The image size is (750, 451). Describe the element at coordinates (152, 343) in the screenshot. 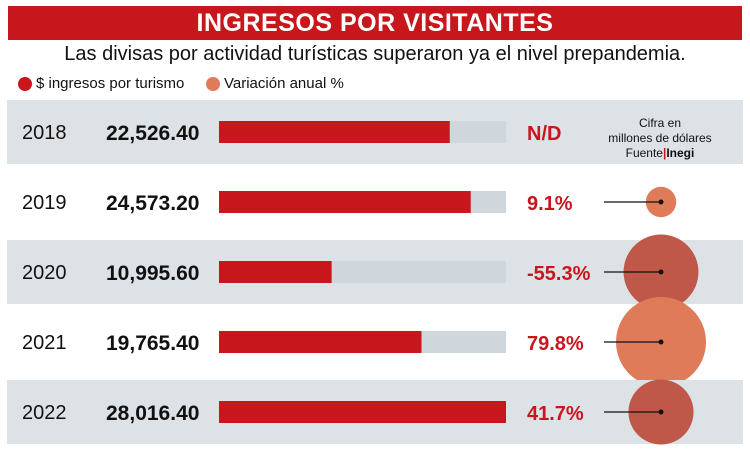

I see `value-label-2021: 19,765.40` at that location.